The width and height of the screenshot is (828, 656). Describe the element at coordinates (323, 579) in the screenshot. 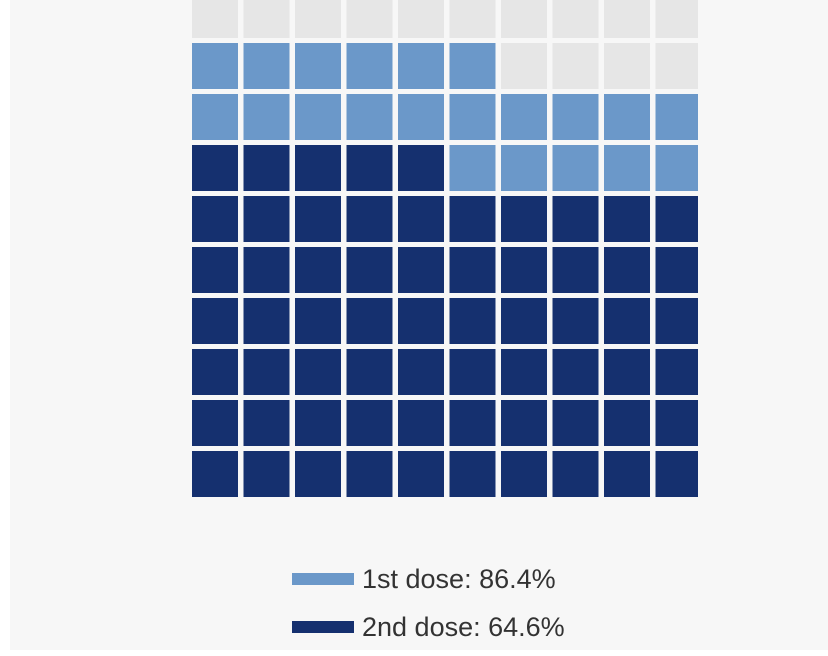

I see `legend-swatch-first-dose` at that location.